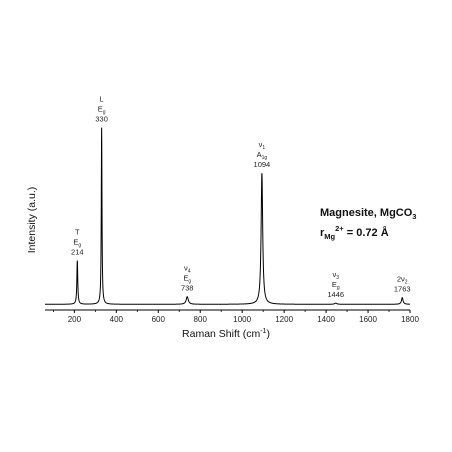 Image resolution: width=452 pixels, height=452 pixels. Describe the element at coordinates (159, 319) in the screenshot. I see `x-tick-label: 600` at that location.